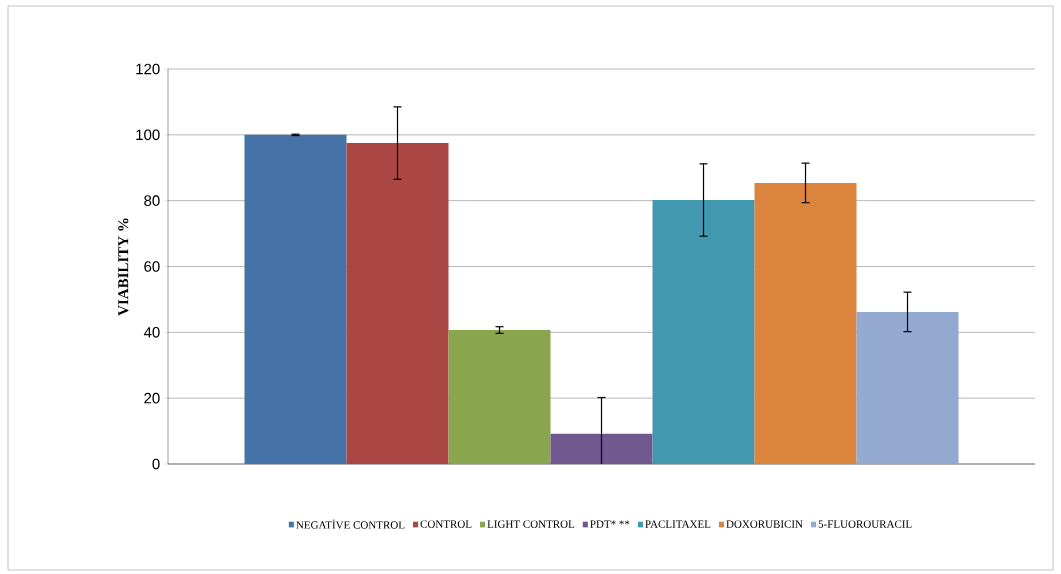  Describe the element at coordinates (148, 135) in the screenshot. I see `y-tick-label: 100` at that location.